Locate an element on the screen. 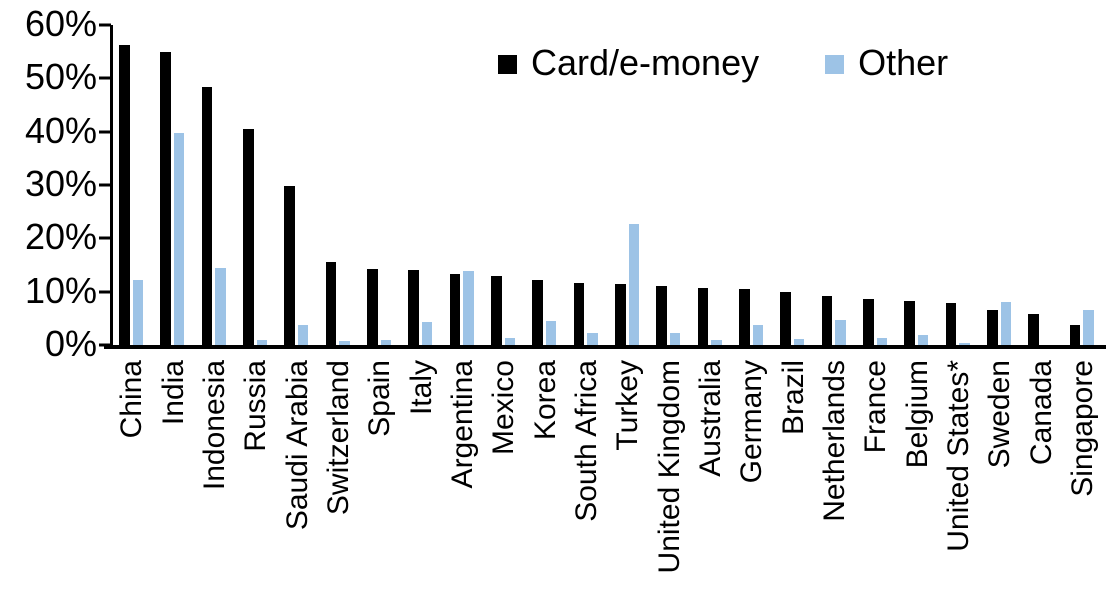 This screenshot has width=1112, height=594. x-label-text-belgium: Belgium is located at coordinates (917, 414).